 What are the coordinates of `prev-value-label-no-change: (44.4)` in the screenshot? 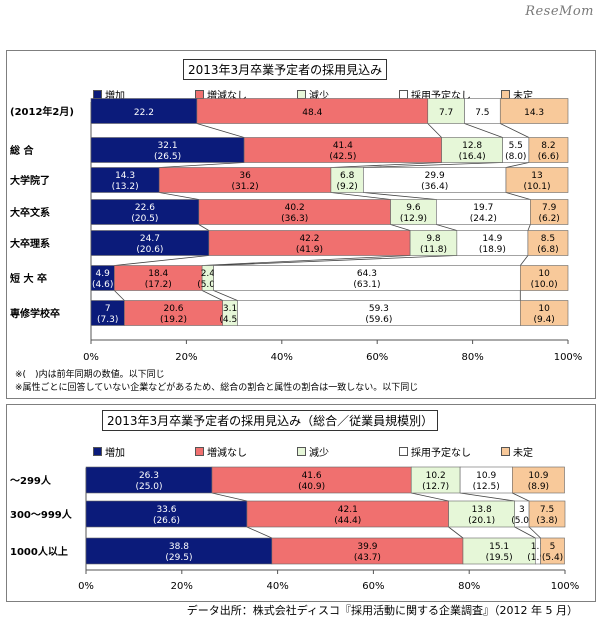 It's located at (347, 521).